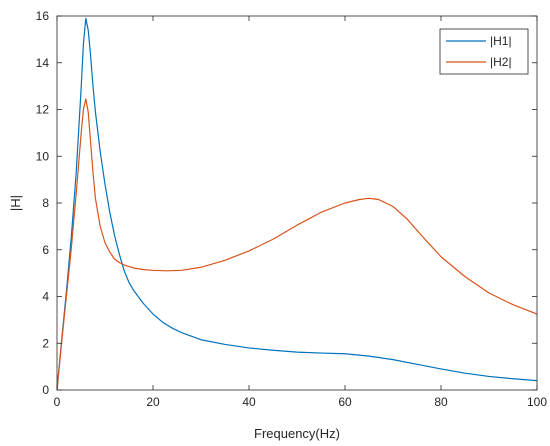 This screenshot has width=550, height=446. Describe the element at coordinates (45, 297) in the screenshot. I see `y-tick-label: 4` at that location.